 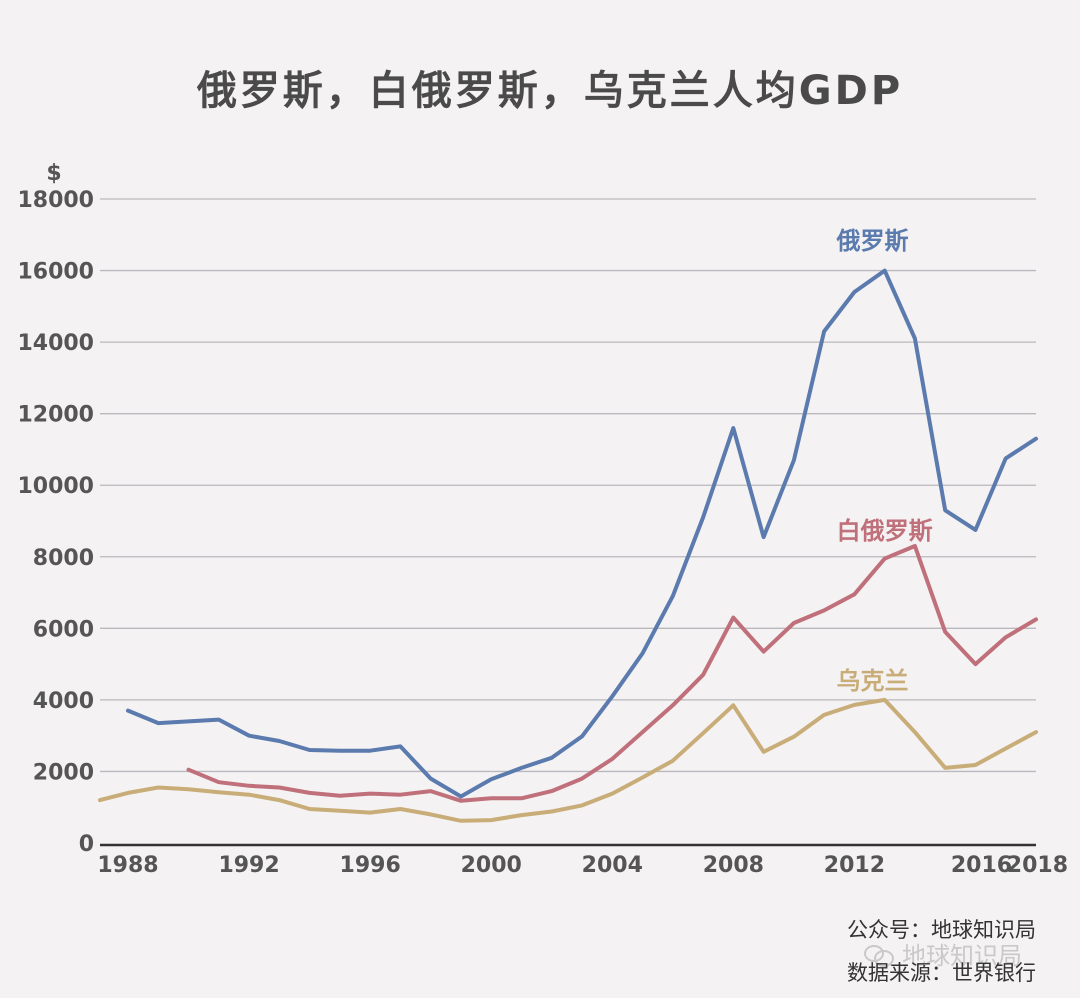 What do you see at coordinates (55, 200) in the screenshot?
I see `y-tick-label: 18000` at bounding box center [55, 200].